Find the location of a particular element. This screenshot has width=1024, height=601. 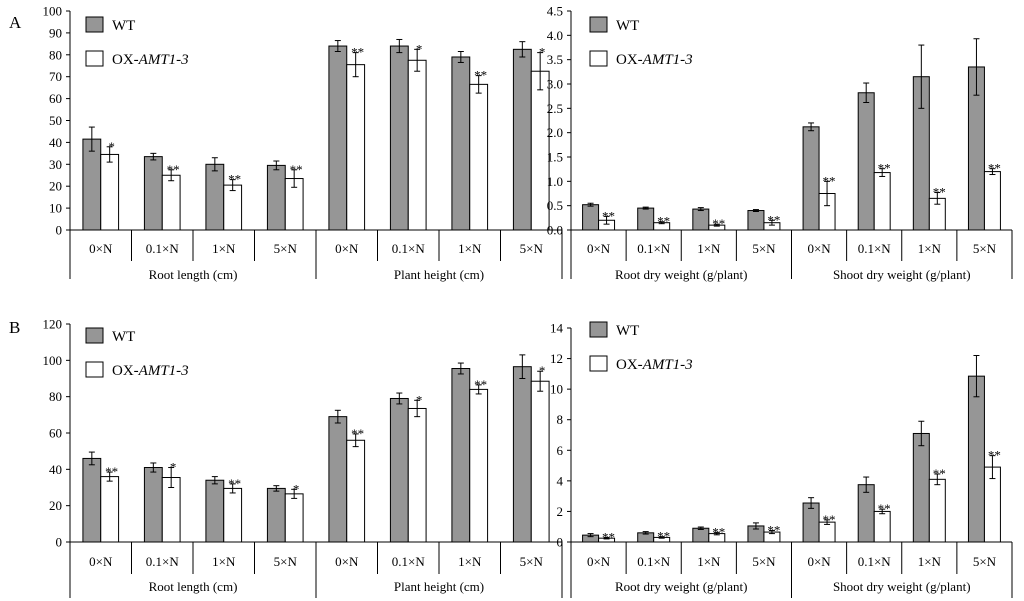

a-left-legend-label-wt: WT is located at coordinates (123, 26).